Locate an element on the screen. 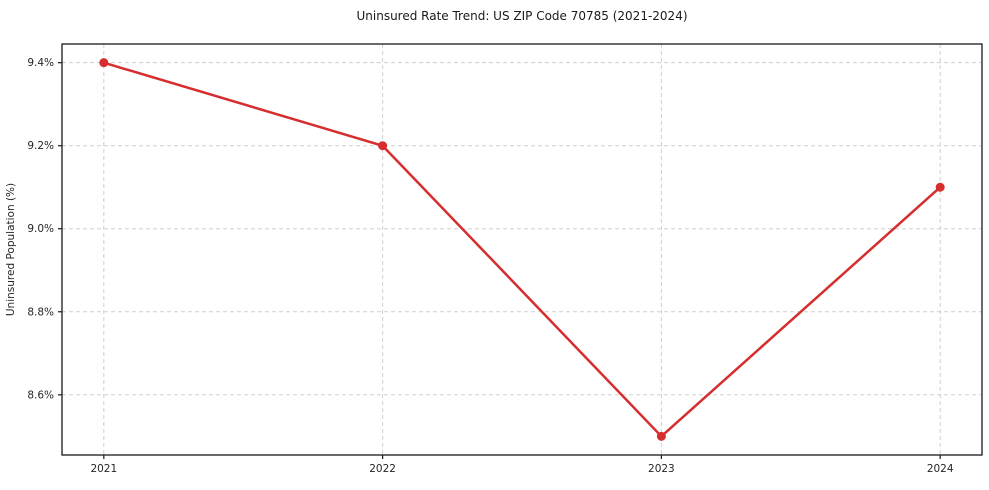 This screenshot has height=490, width=989. x-tick-label: 2023 is located at coordinates (661, 469).